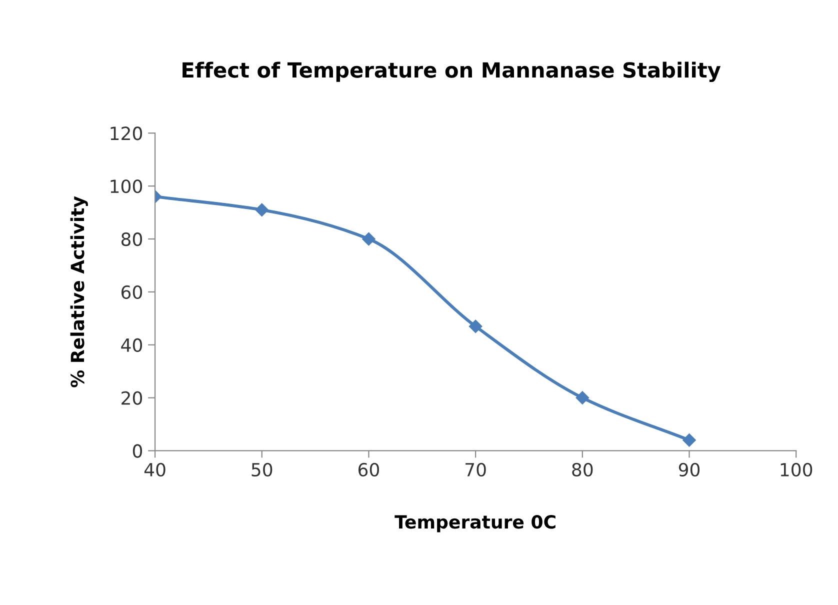 Image resolution: width=838 pixels, height=605 pixels. I want to click on x-tick-label: 70, so click(476, 469).